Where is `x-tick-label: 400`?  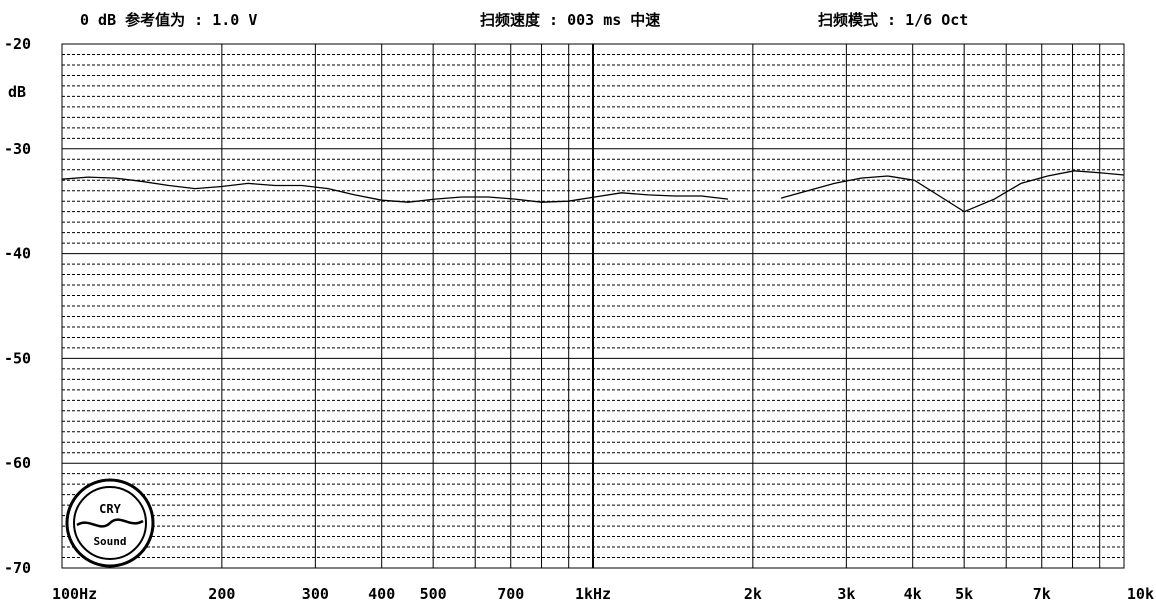 x-tick-label: 400 is located at coordinates (381, 594).